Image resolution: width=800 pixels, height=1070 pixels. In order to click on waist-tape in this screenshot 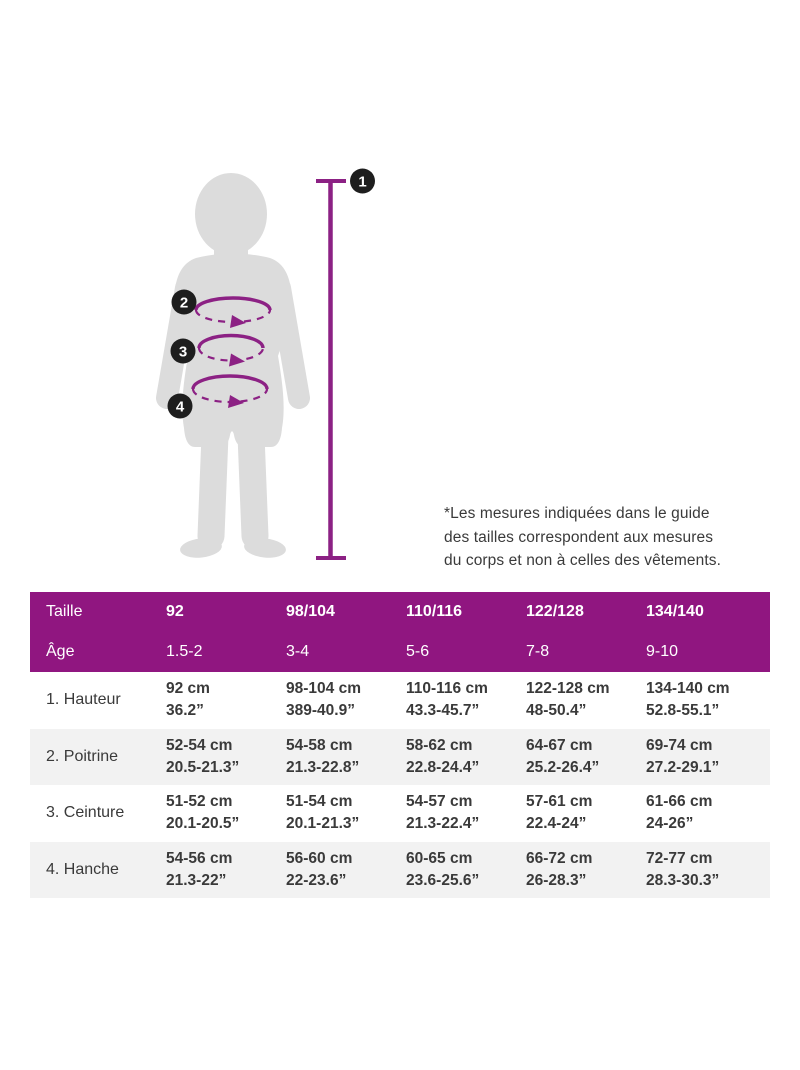, I will do `click(231, 350)`.